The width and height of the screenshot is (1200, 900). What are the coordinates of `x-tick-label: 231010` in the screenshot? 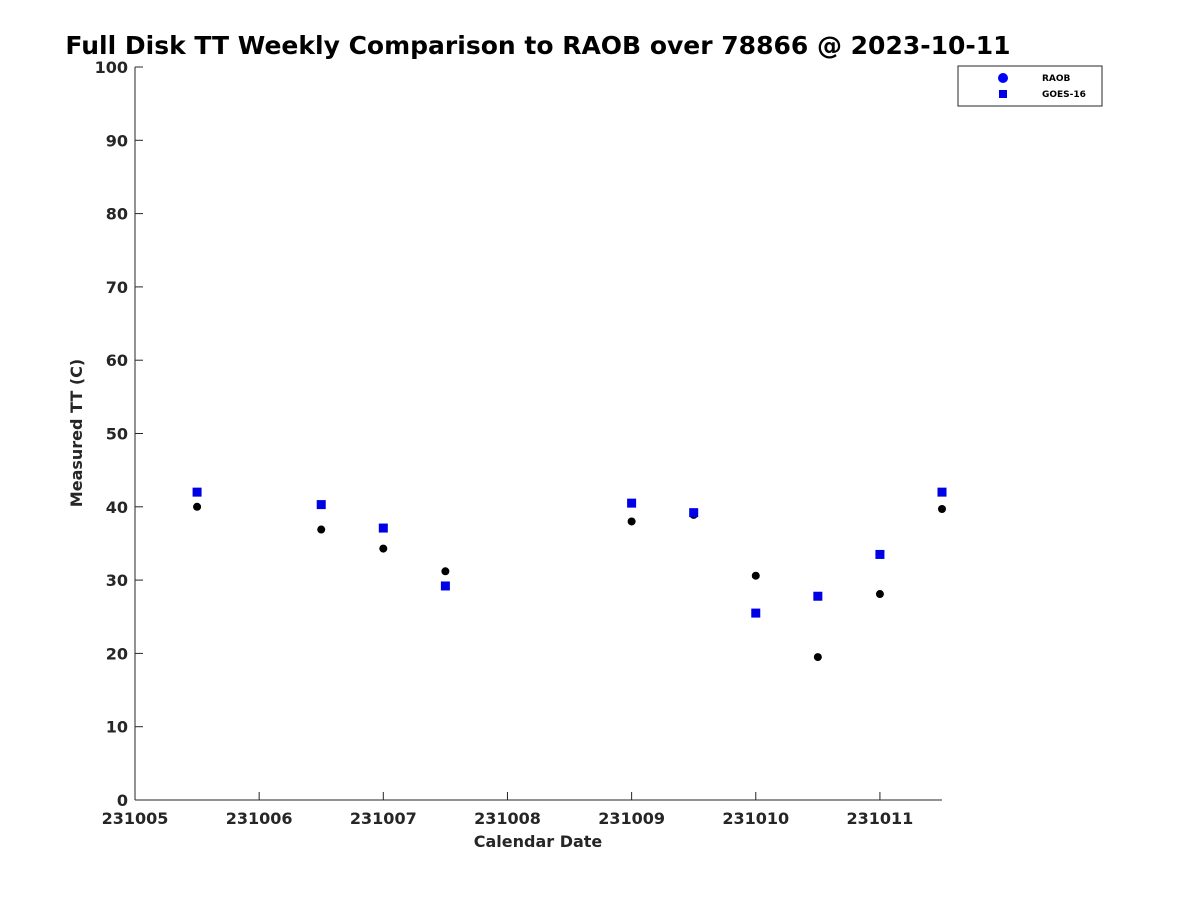 It's located at (755, 818).